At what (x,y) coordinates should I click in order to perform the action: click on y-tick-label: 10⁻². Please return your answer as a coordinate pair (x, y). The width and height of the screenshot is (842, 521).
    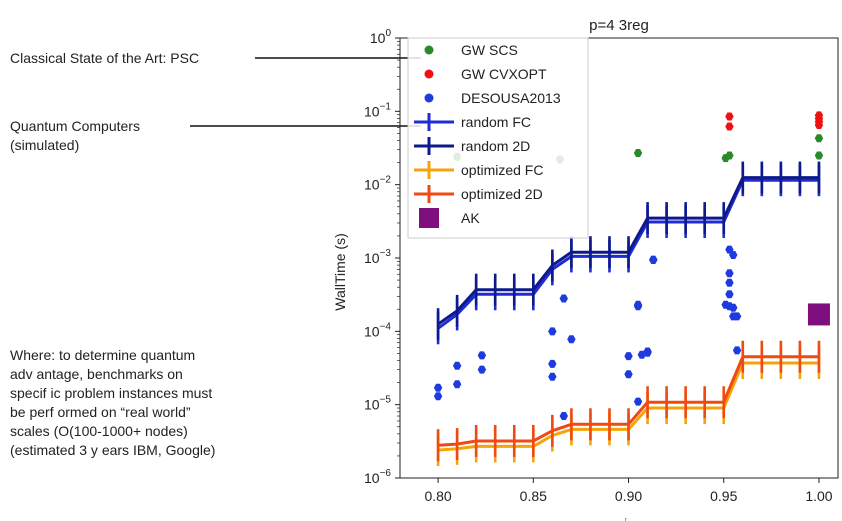
    Looking at the image, I should click on (377, 184).